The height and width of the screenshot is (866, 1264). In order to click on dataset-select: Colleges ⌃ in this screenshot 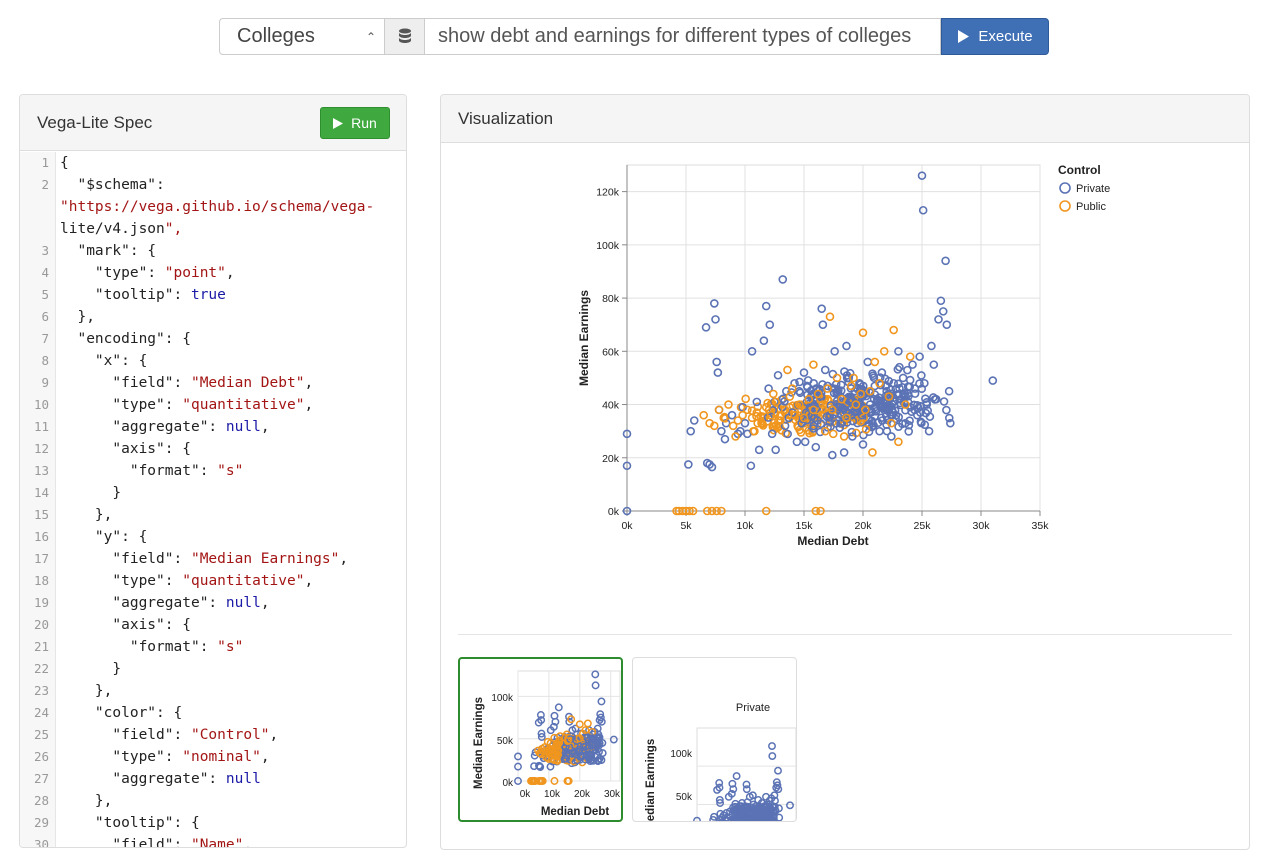, I will do `click(302, 36)`.